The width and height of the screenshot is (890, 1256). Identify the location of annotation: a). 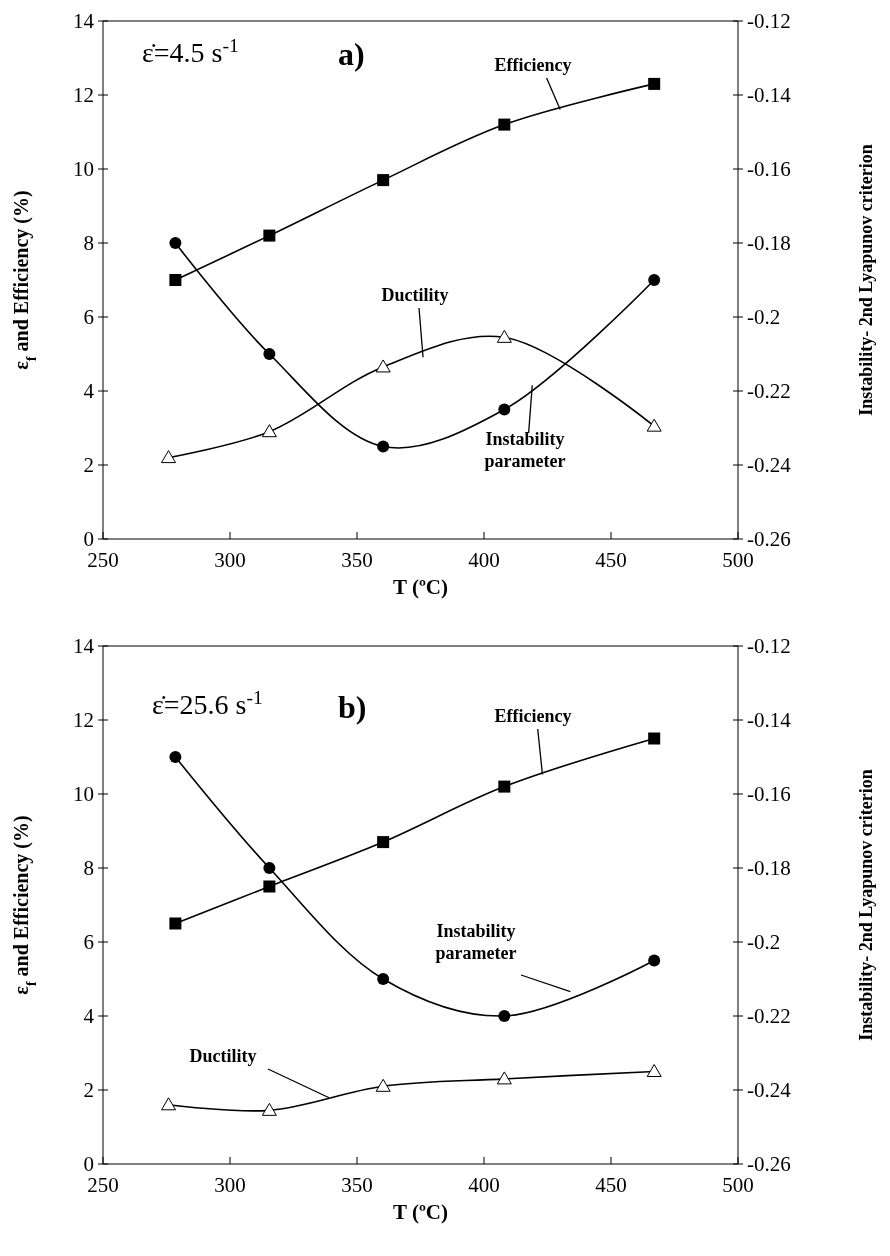
(351, 54).